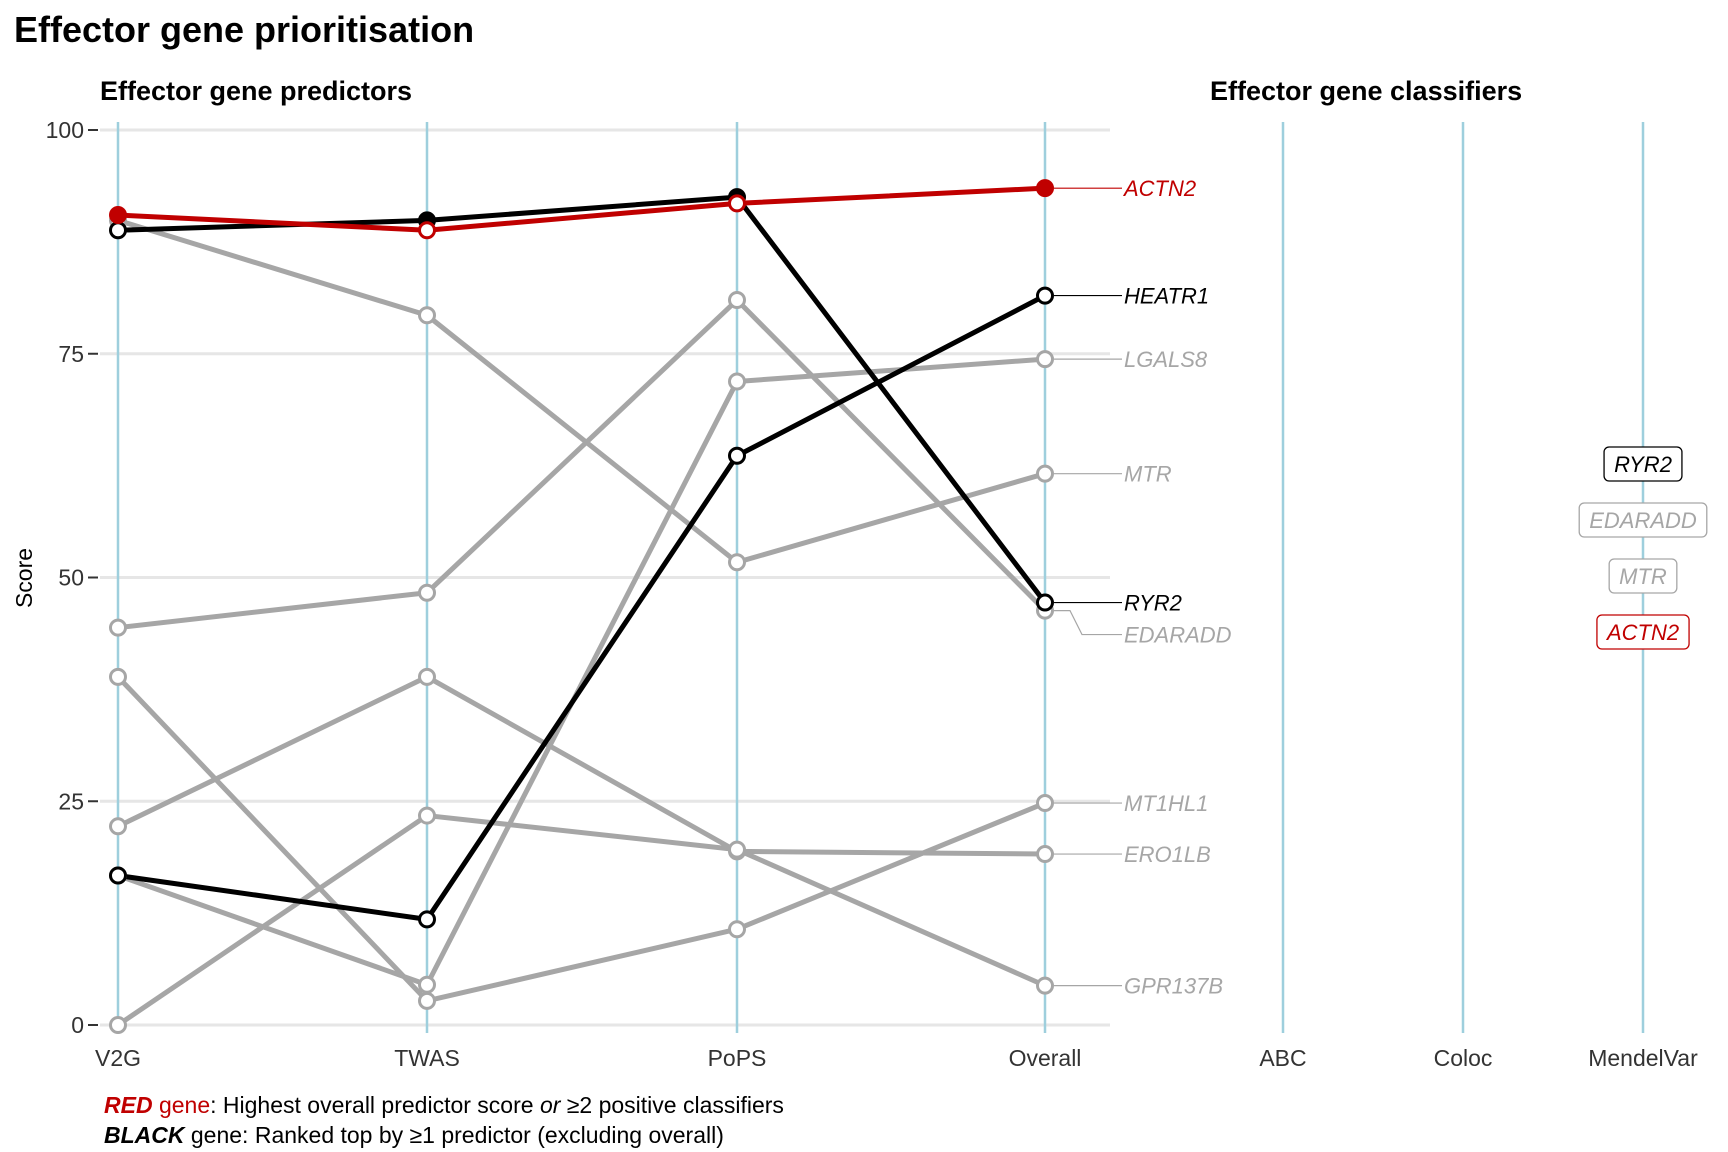 This screenshot has height=1152, width=1728. What do you see at coordinates (71, 354) in the screenshot?
I see `y-tick-label: 75` at bounding box center [71, 354].